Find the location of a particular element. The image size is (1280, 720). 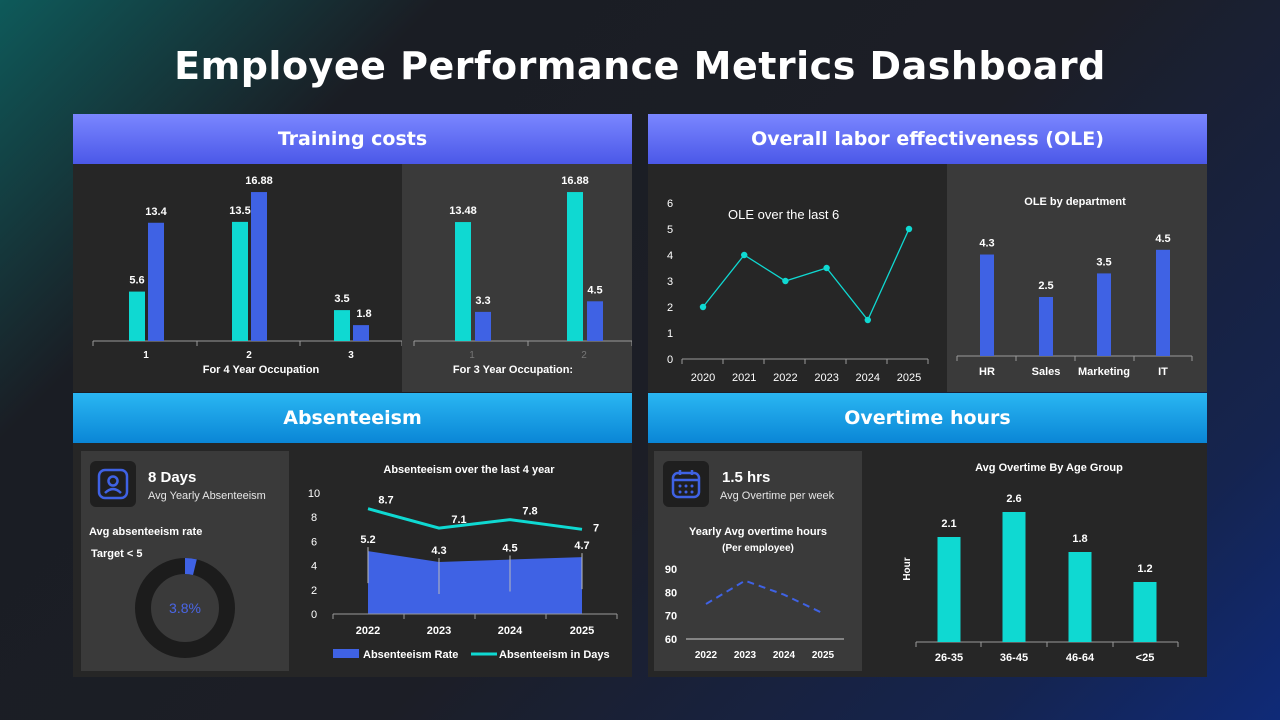

data-label: 2.6 is located at coordinates (1013, 499).